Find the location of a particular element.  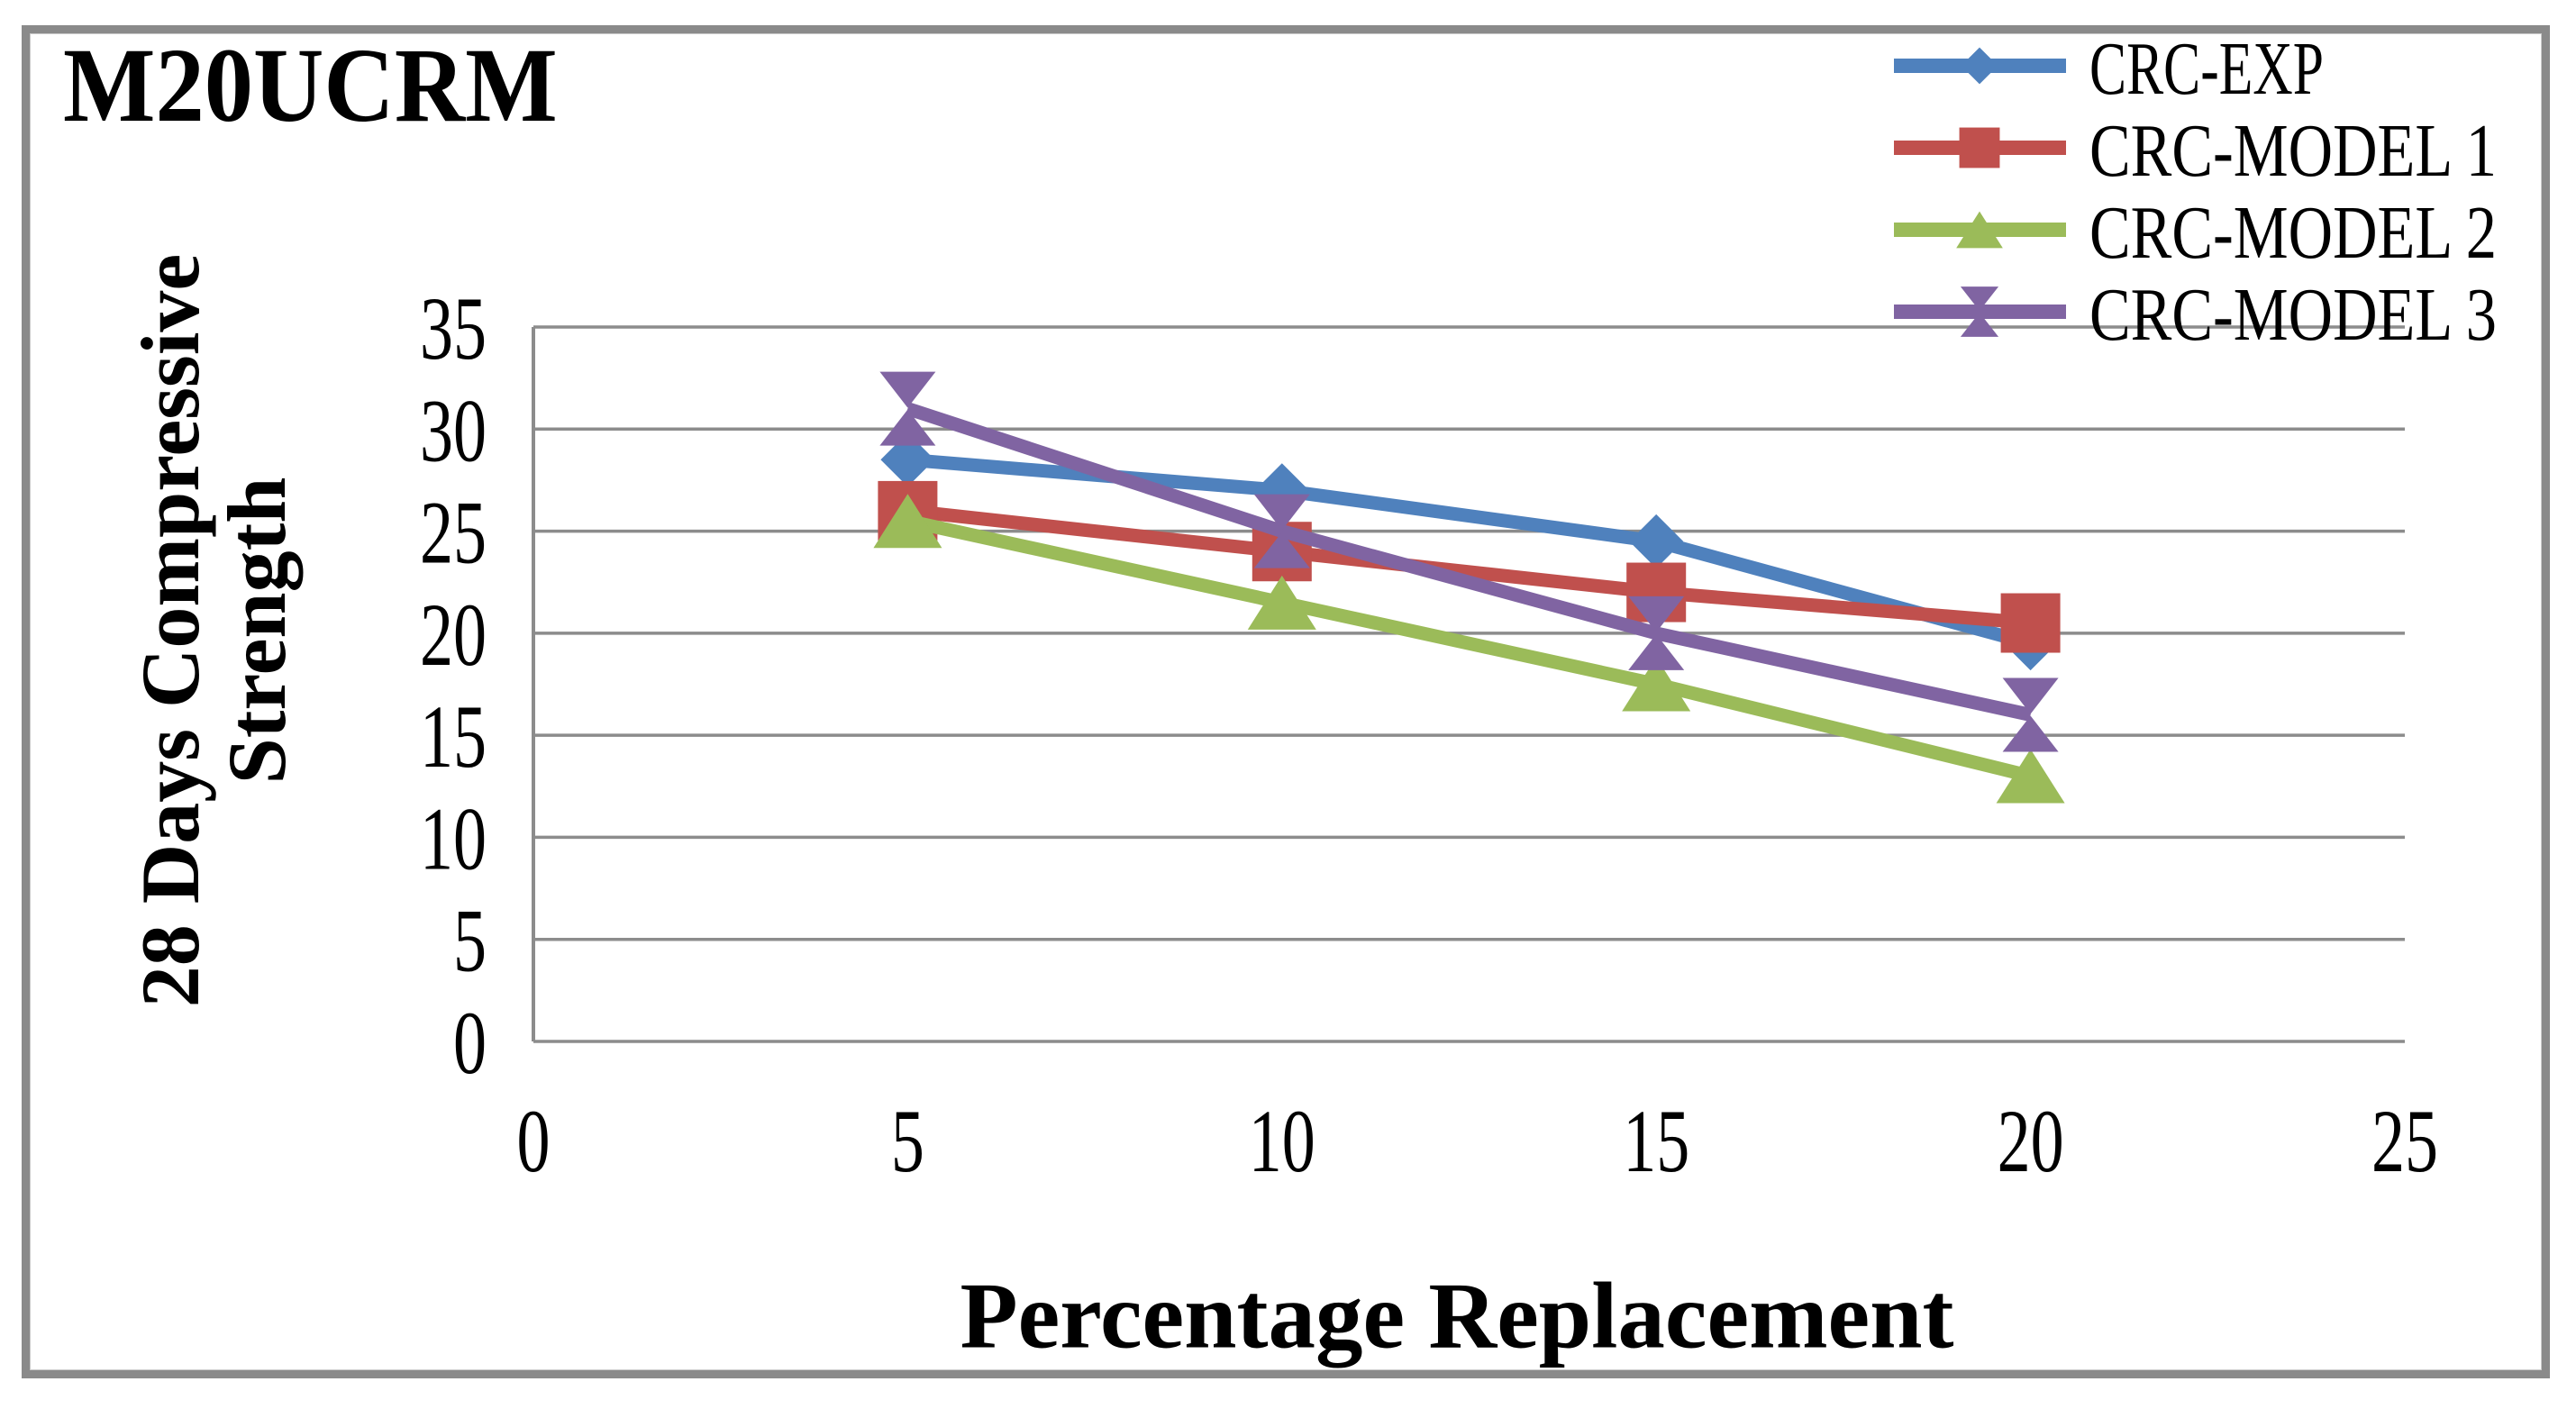

marker-triangle-up-CRC-MODEL 2-x20 is located at coordinates (2030, 776).